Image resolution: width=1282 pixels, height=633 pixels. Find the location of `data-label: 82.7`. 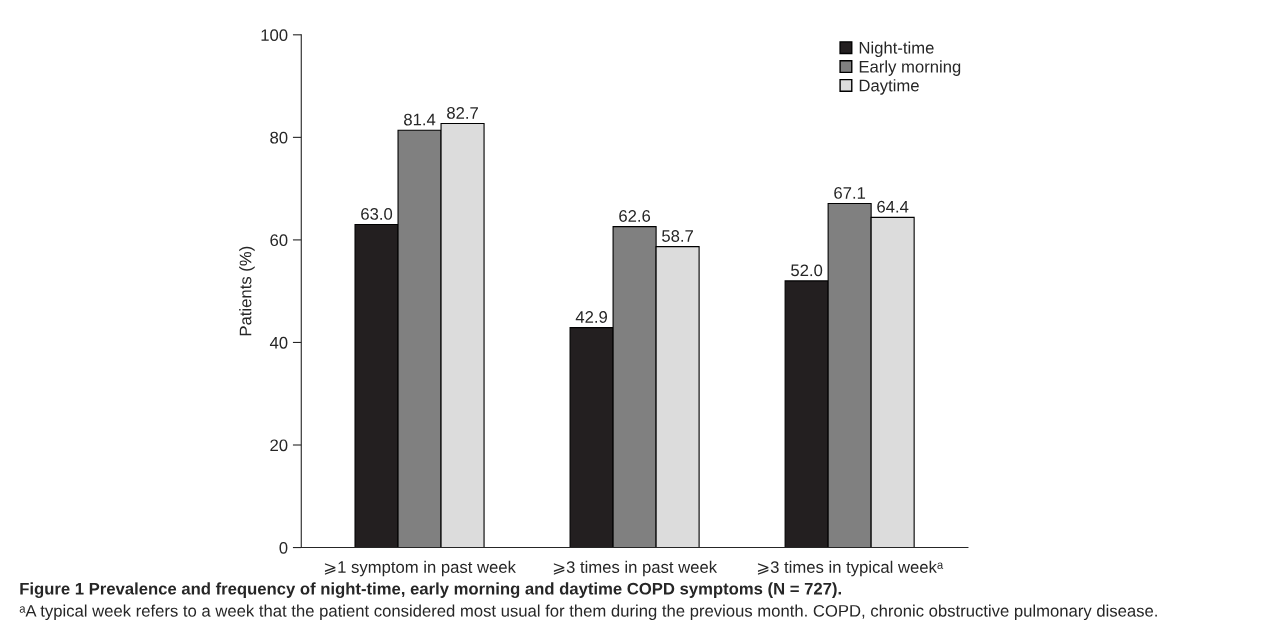

data-label: 82.7 is located at coordinates (462, 113).